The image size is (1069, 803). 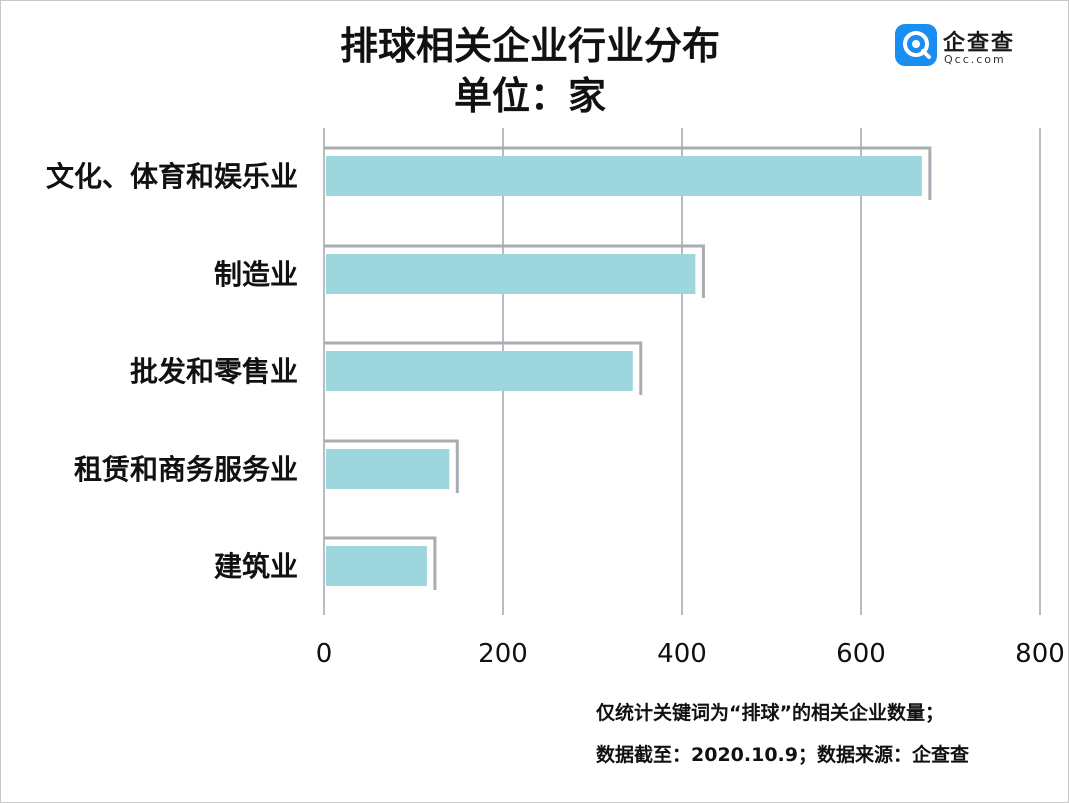 What do you see at coordinates (861, 654) in the screenshot?
I see `x-tick-label: 600` at bounding box center [861, 654].